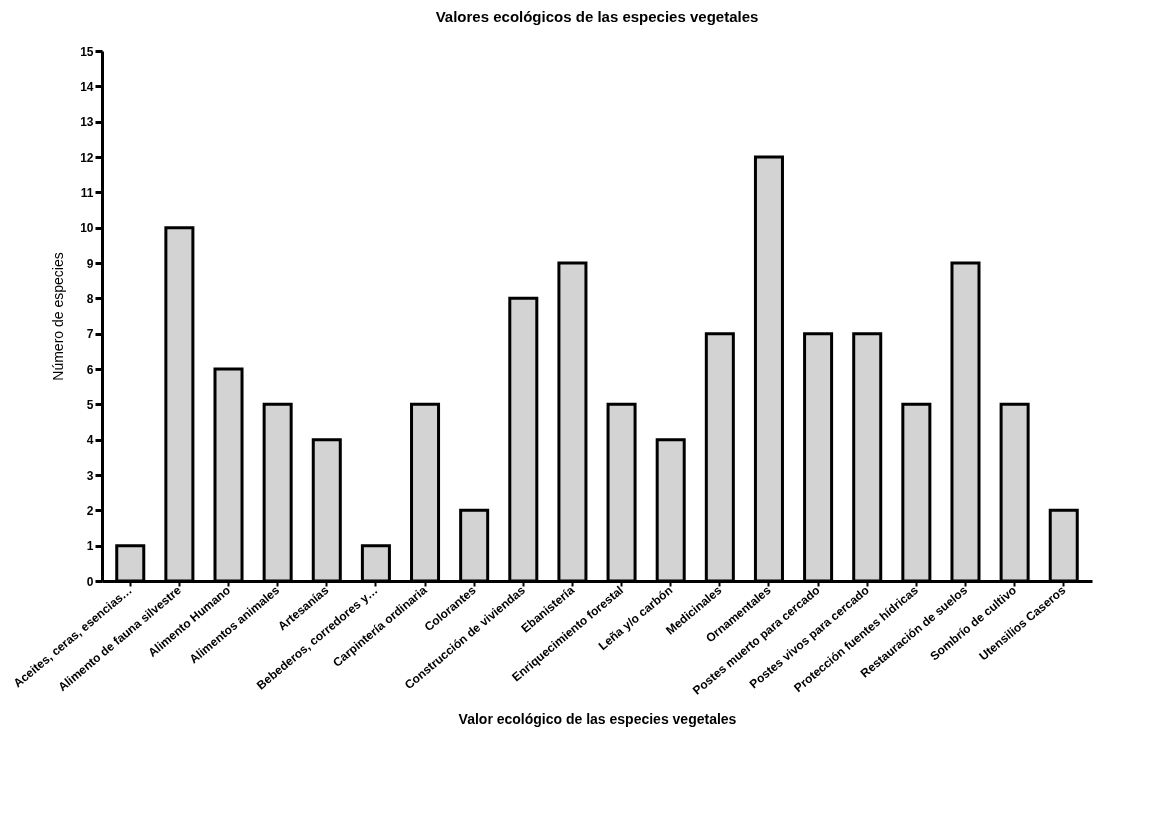 The height and width of the screenshot is (838, 1154). I want to click on y-tick-label: 4, so click(90, 440).